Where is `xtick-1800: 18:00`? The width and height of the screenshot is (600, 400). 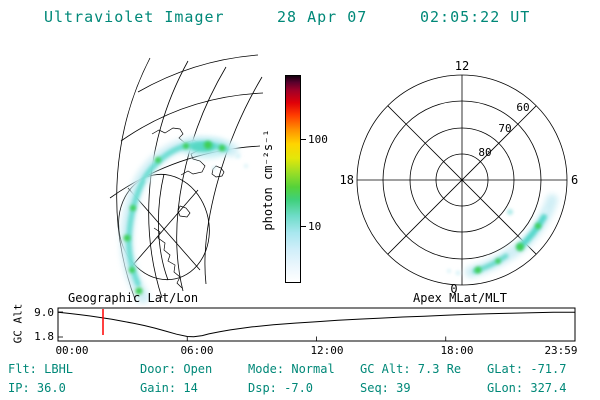 xtick-1800: 18:00 is located at coordinates (457, 350).